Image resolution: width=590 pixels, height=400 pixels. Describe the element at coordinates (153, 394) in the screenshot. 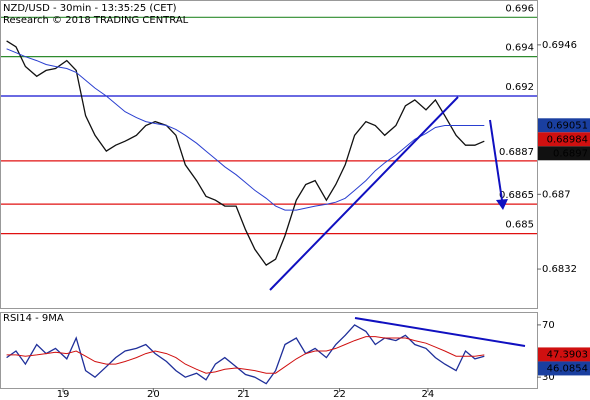

I see `x-tick-label: 20` at that location.